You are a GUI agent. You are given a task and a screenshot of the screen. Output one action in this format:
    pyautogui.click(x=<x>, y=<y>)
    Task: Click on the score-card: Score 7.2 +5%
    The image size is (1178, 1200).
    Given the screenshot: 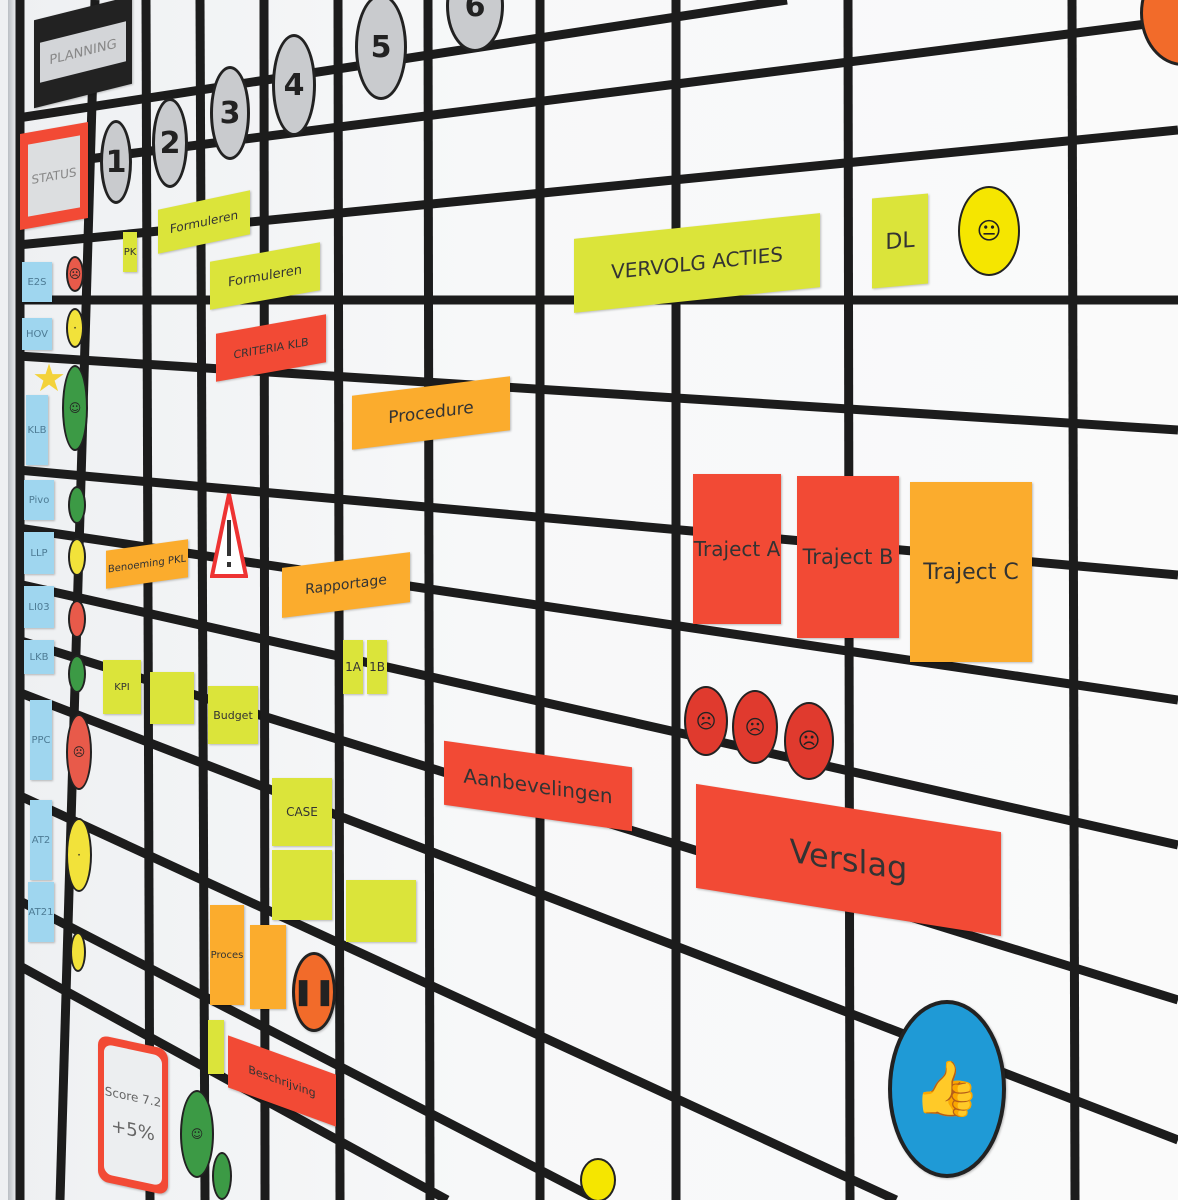 What is the action you would take?
    pyautogui.click(x=133, y=1115)
    